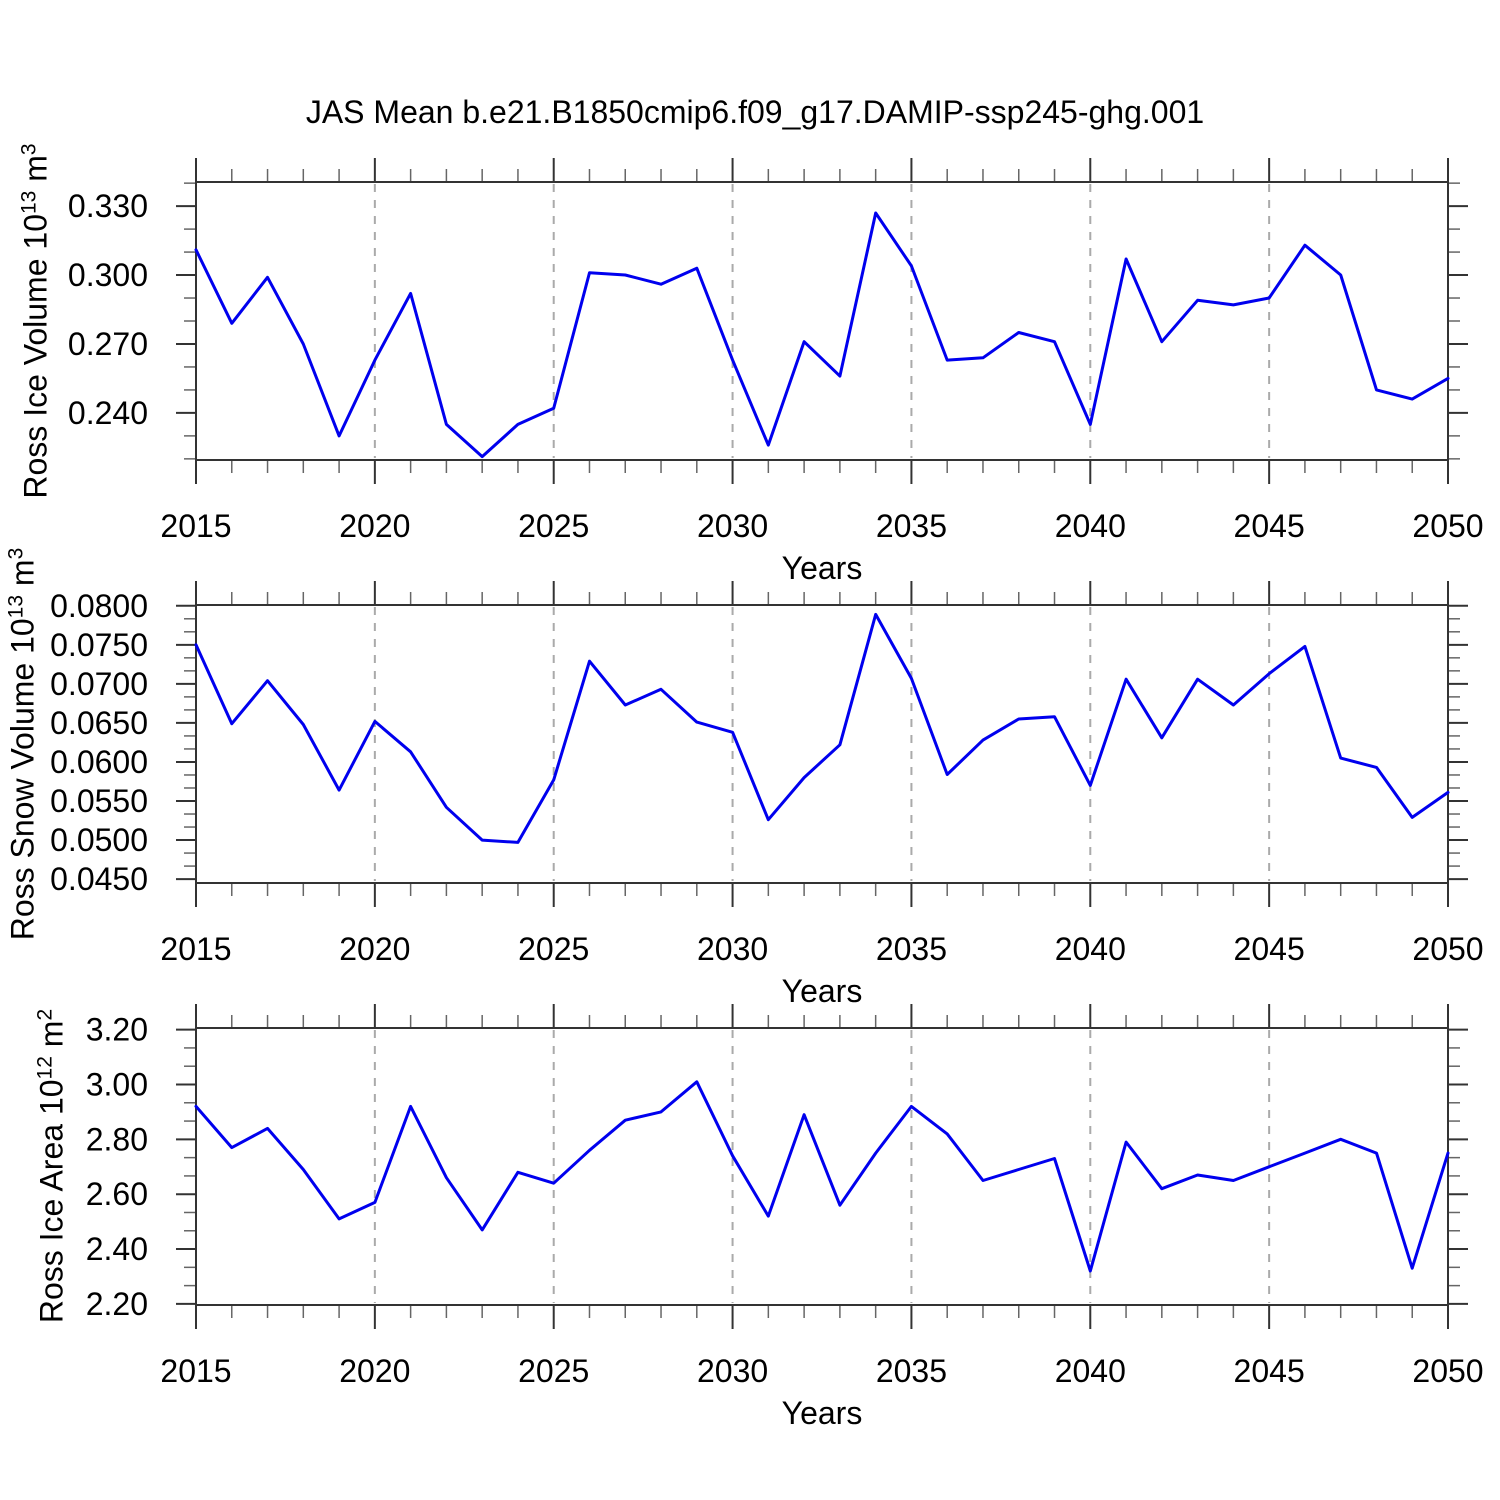  I want to click on svg-text: 0.0550, so click(99, 801).